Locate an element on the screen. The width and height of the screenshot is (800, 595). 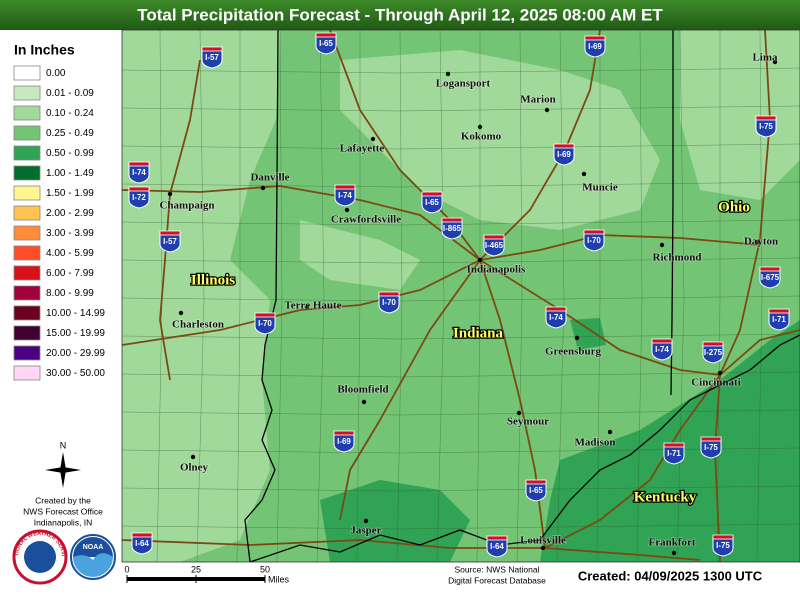
legend-label: 0.01 - 0.09 is located at coordinates (70, 93).